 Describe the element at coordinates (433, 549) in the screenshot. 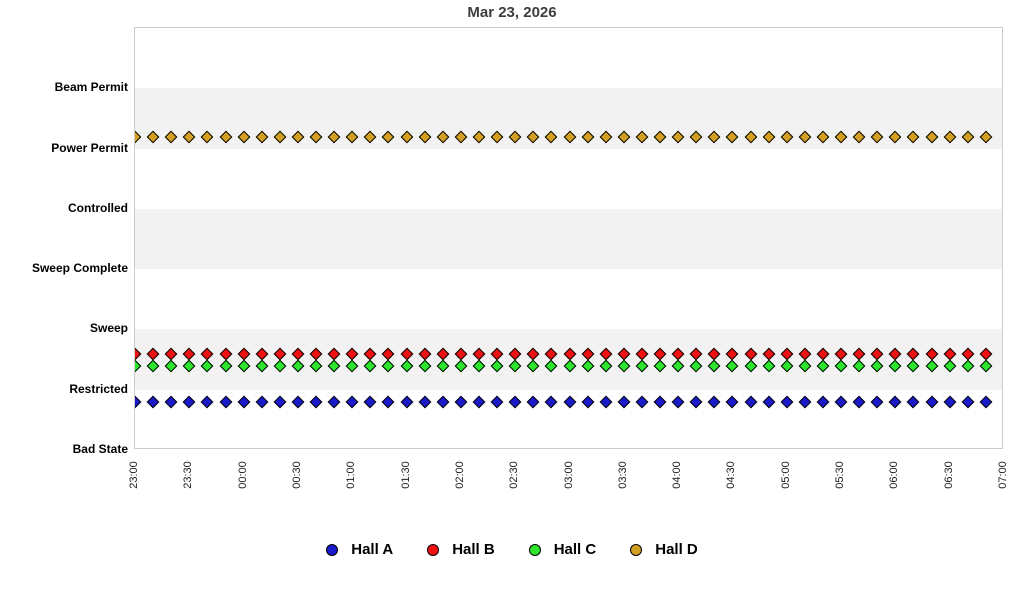

I see `legend-marker-icon-hall-b` at that location.